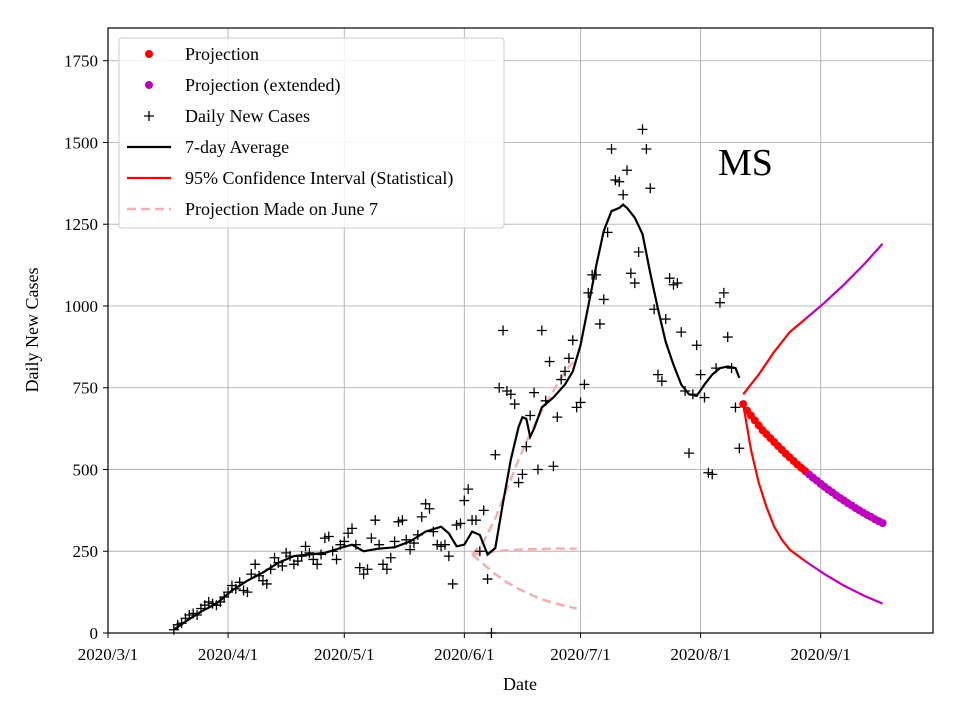 The width and height of the screenshot is (960, 720). Describe the element at coordinates (311, 133) in the screenshot. I see `legend-box` at that location.